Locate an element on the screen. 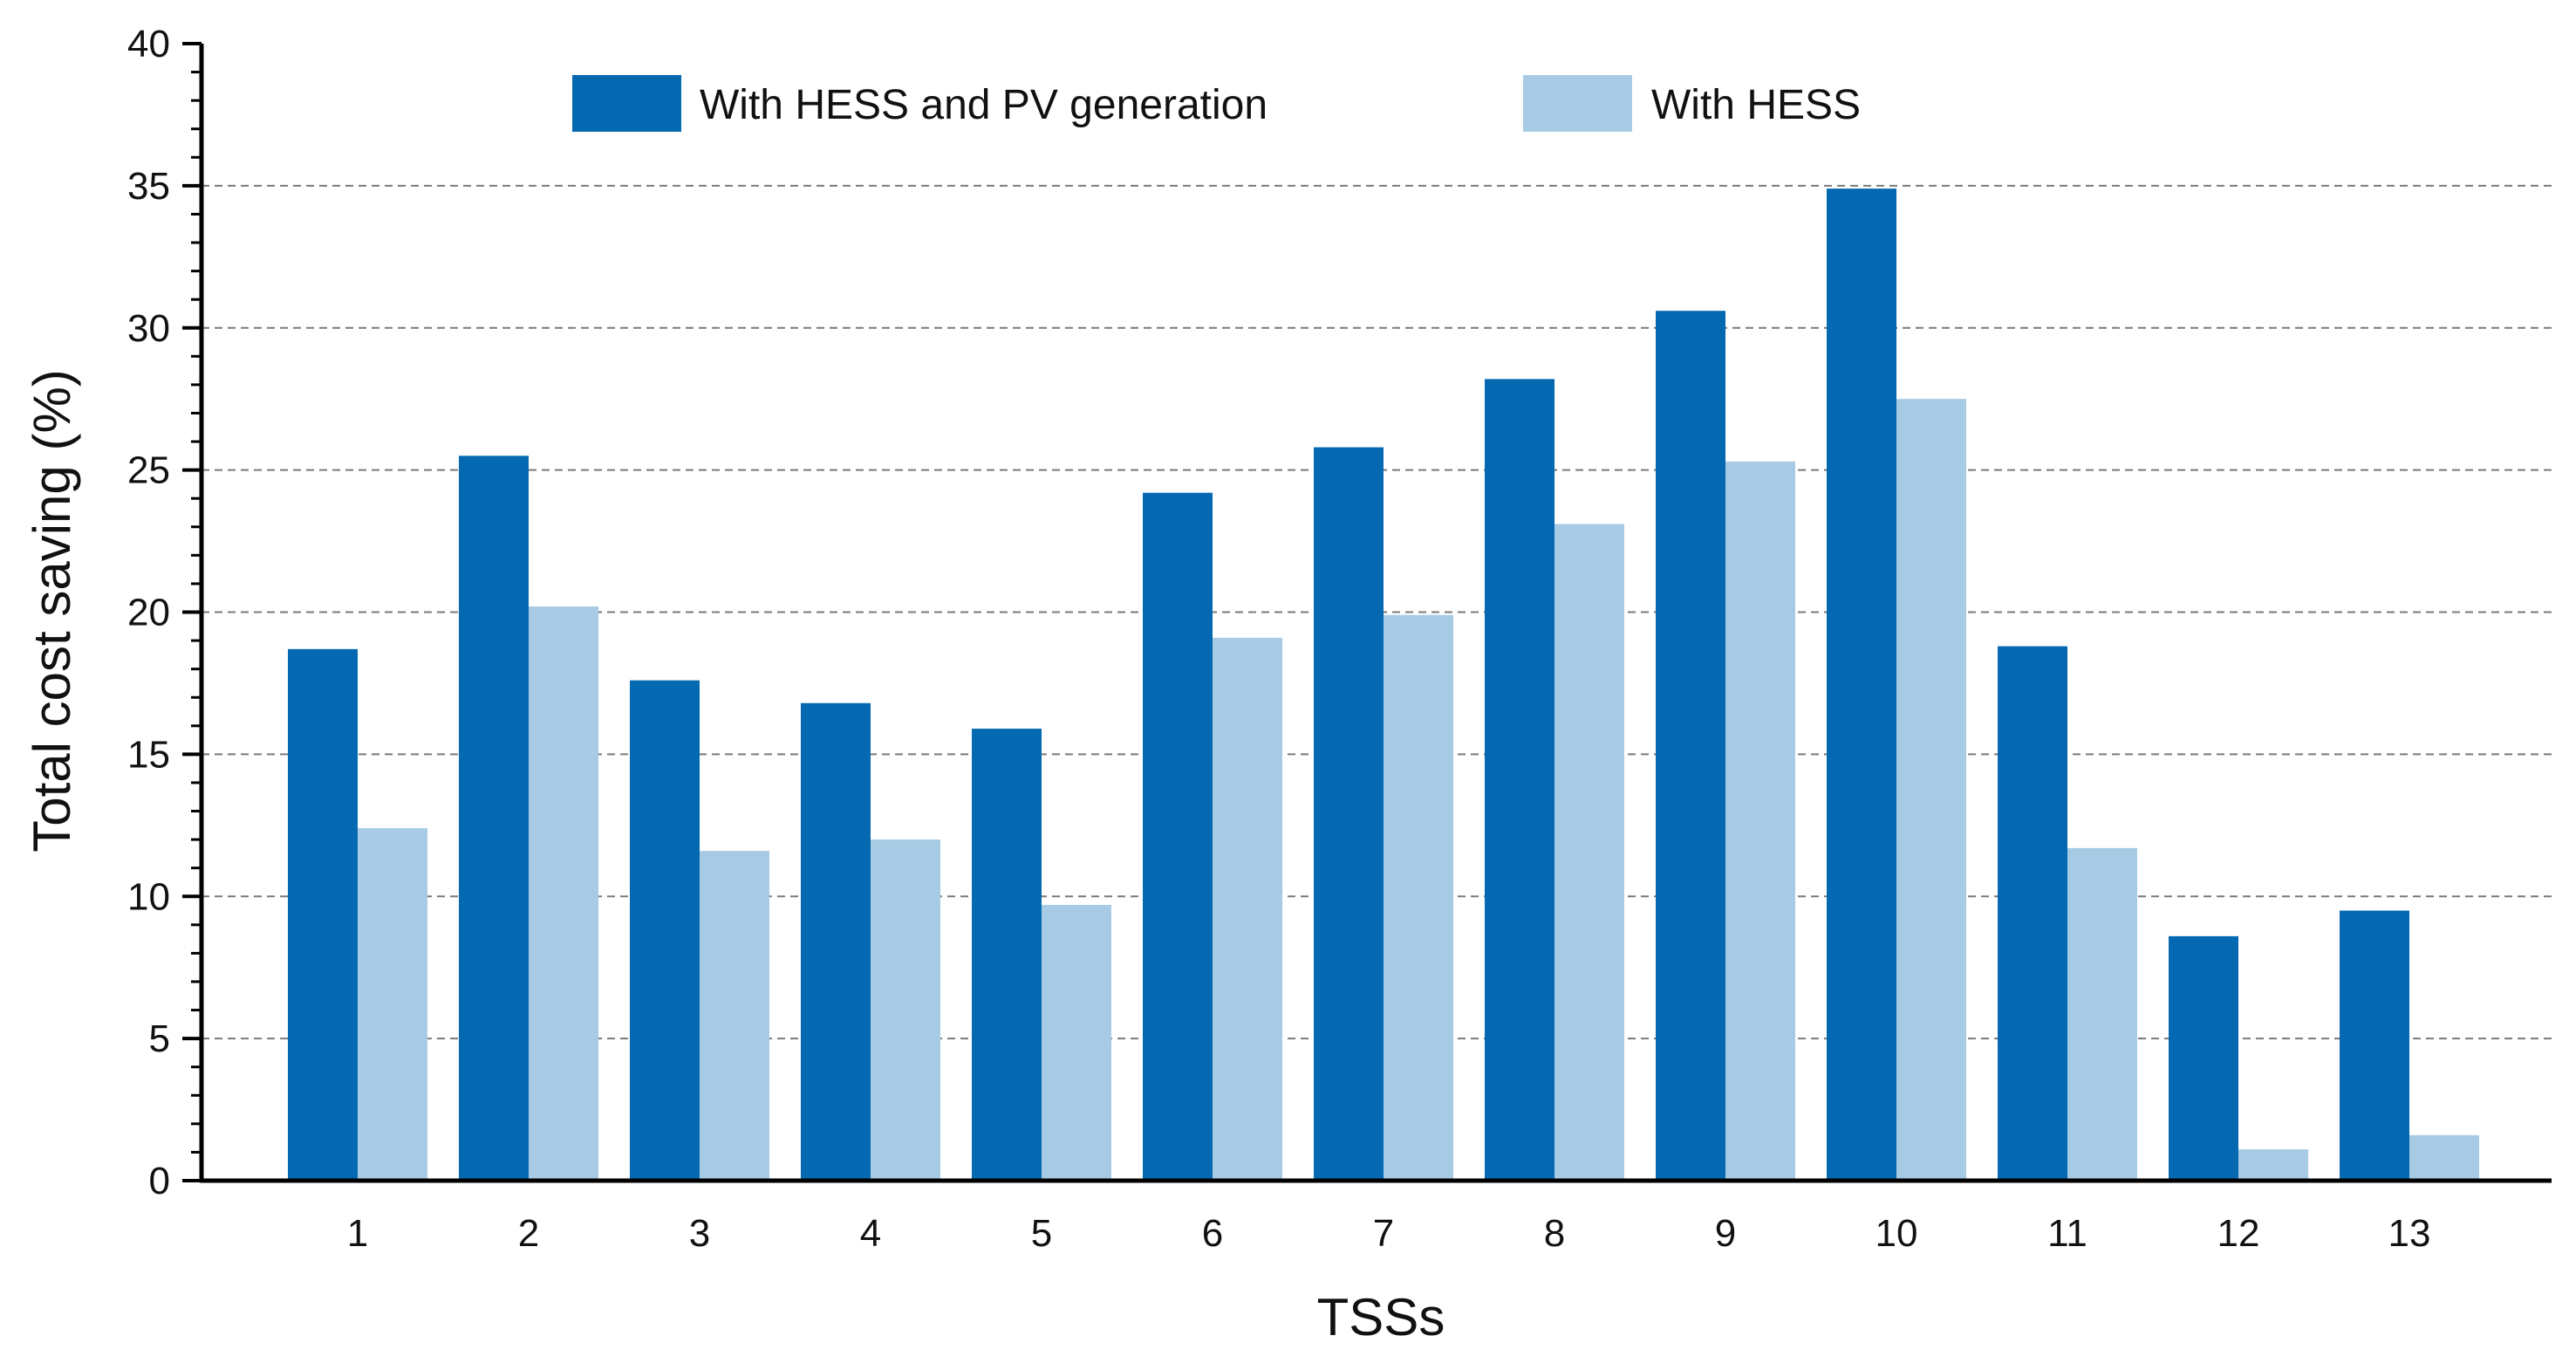 The height and width of the screenshot is (1370, 2576). x-tick-label-2: 2 is located at coordinates (528, 1234).